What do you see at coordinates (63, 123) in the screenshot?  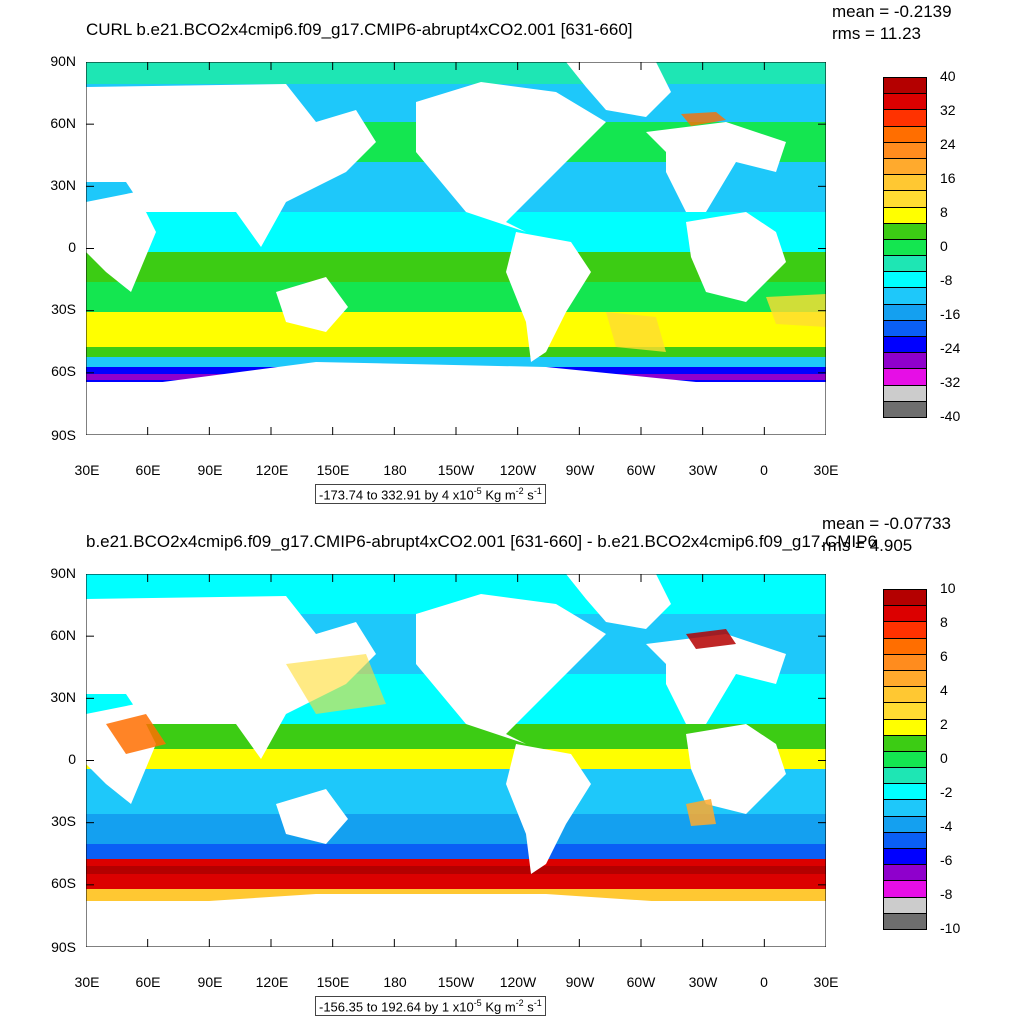 I see `lat-label: 60N` at bounding box center [63, 123].